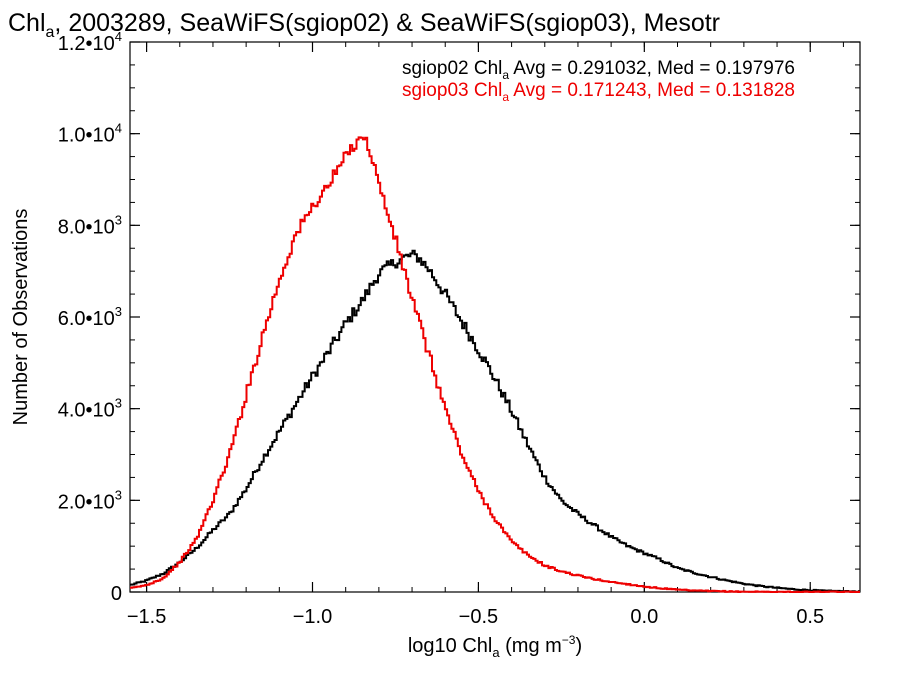  I want to click on y-axis-label: Number of Observations, so click(21, 317).